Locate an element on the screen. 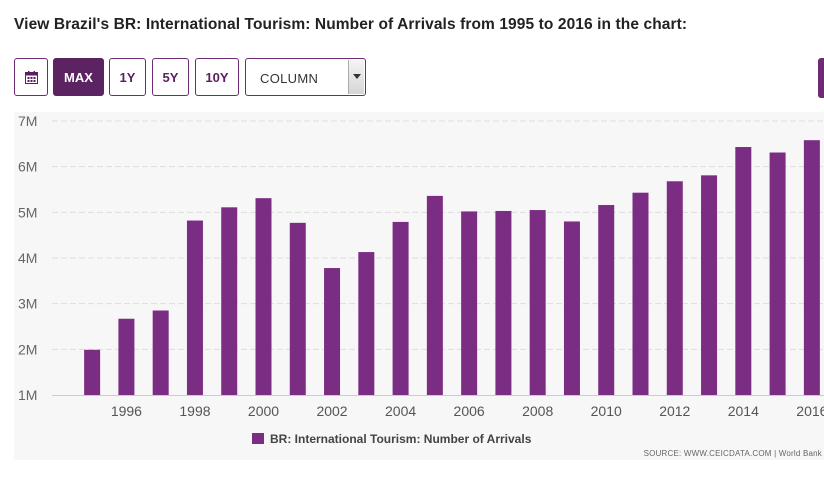 This screenshot has height=482, width=824. x-tick-label: 1996 is located at coordinates (126, 411).